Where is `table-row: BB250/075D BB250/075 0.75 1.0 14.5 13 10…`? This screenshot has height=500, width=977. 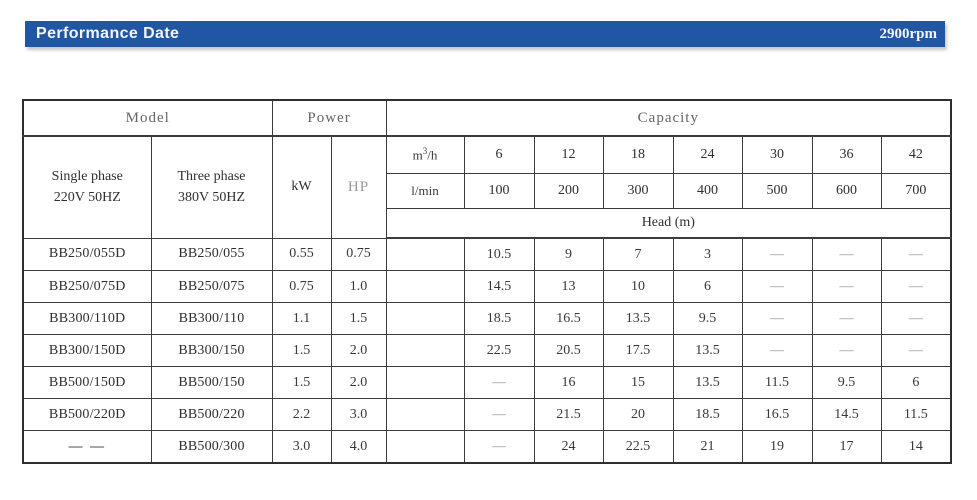 table-row: BB250/075D BB250/075 0.75 1.0 14.5 13 10… is located at coordinates (487, 286).